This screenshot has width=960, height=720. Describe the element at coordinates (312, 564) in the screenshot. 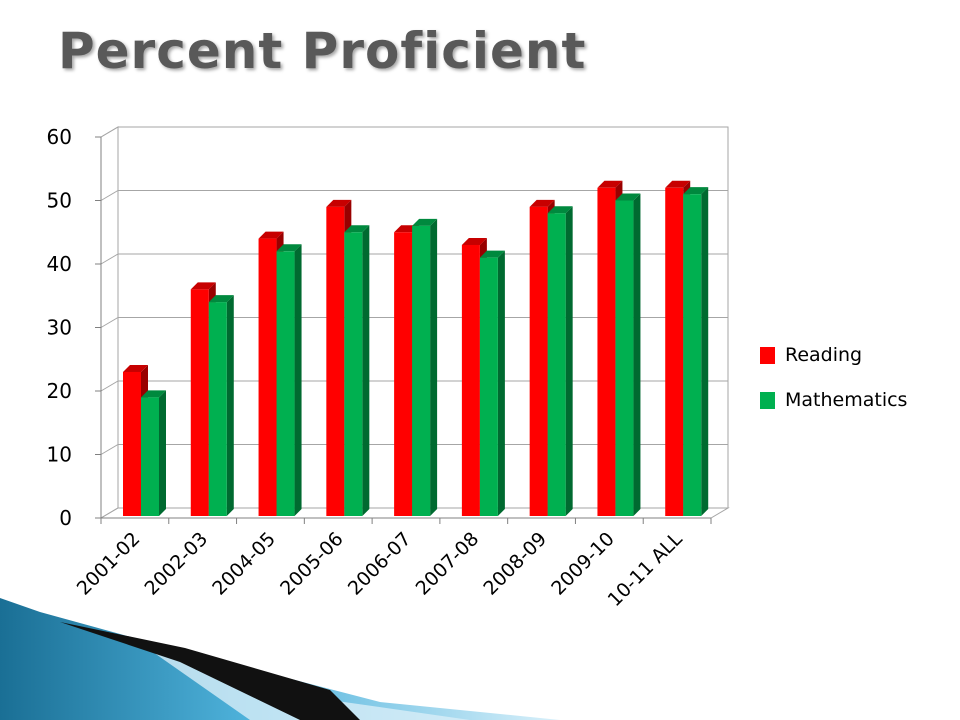

I see `x-category-label: 2005-06` at that location.